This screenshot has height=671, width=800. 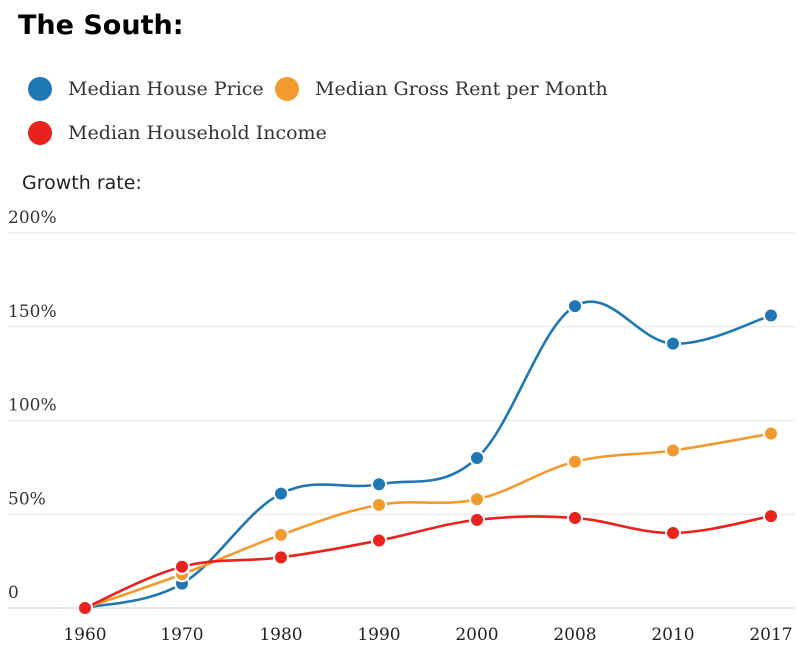 What do you see at coordinates (13, 593) in the screenshot?
I see `y-tick-label: 0` at bounding box center [13, 593].